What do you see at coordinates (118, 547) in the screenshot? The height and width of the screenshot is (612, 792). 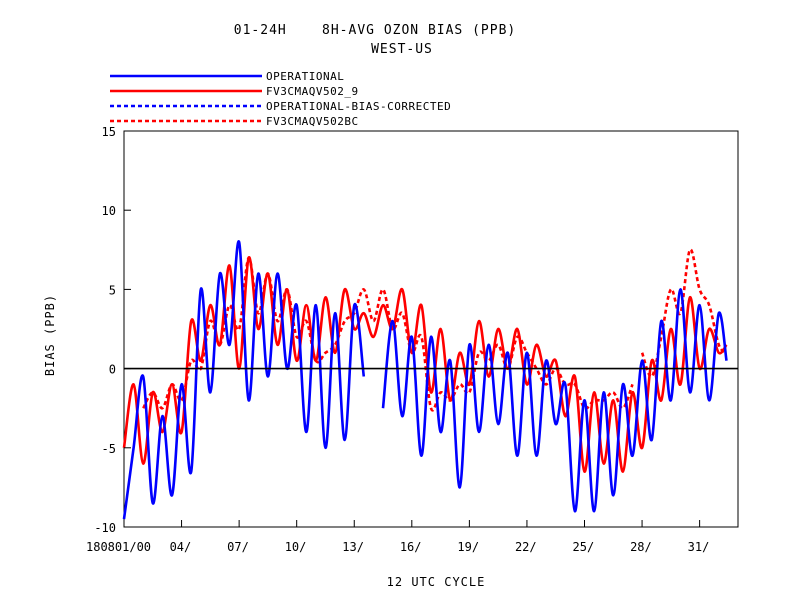 I see `x-tick-label-0: 180801/00` at bounding box center [118, 547].